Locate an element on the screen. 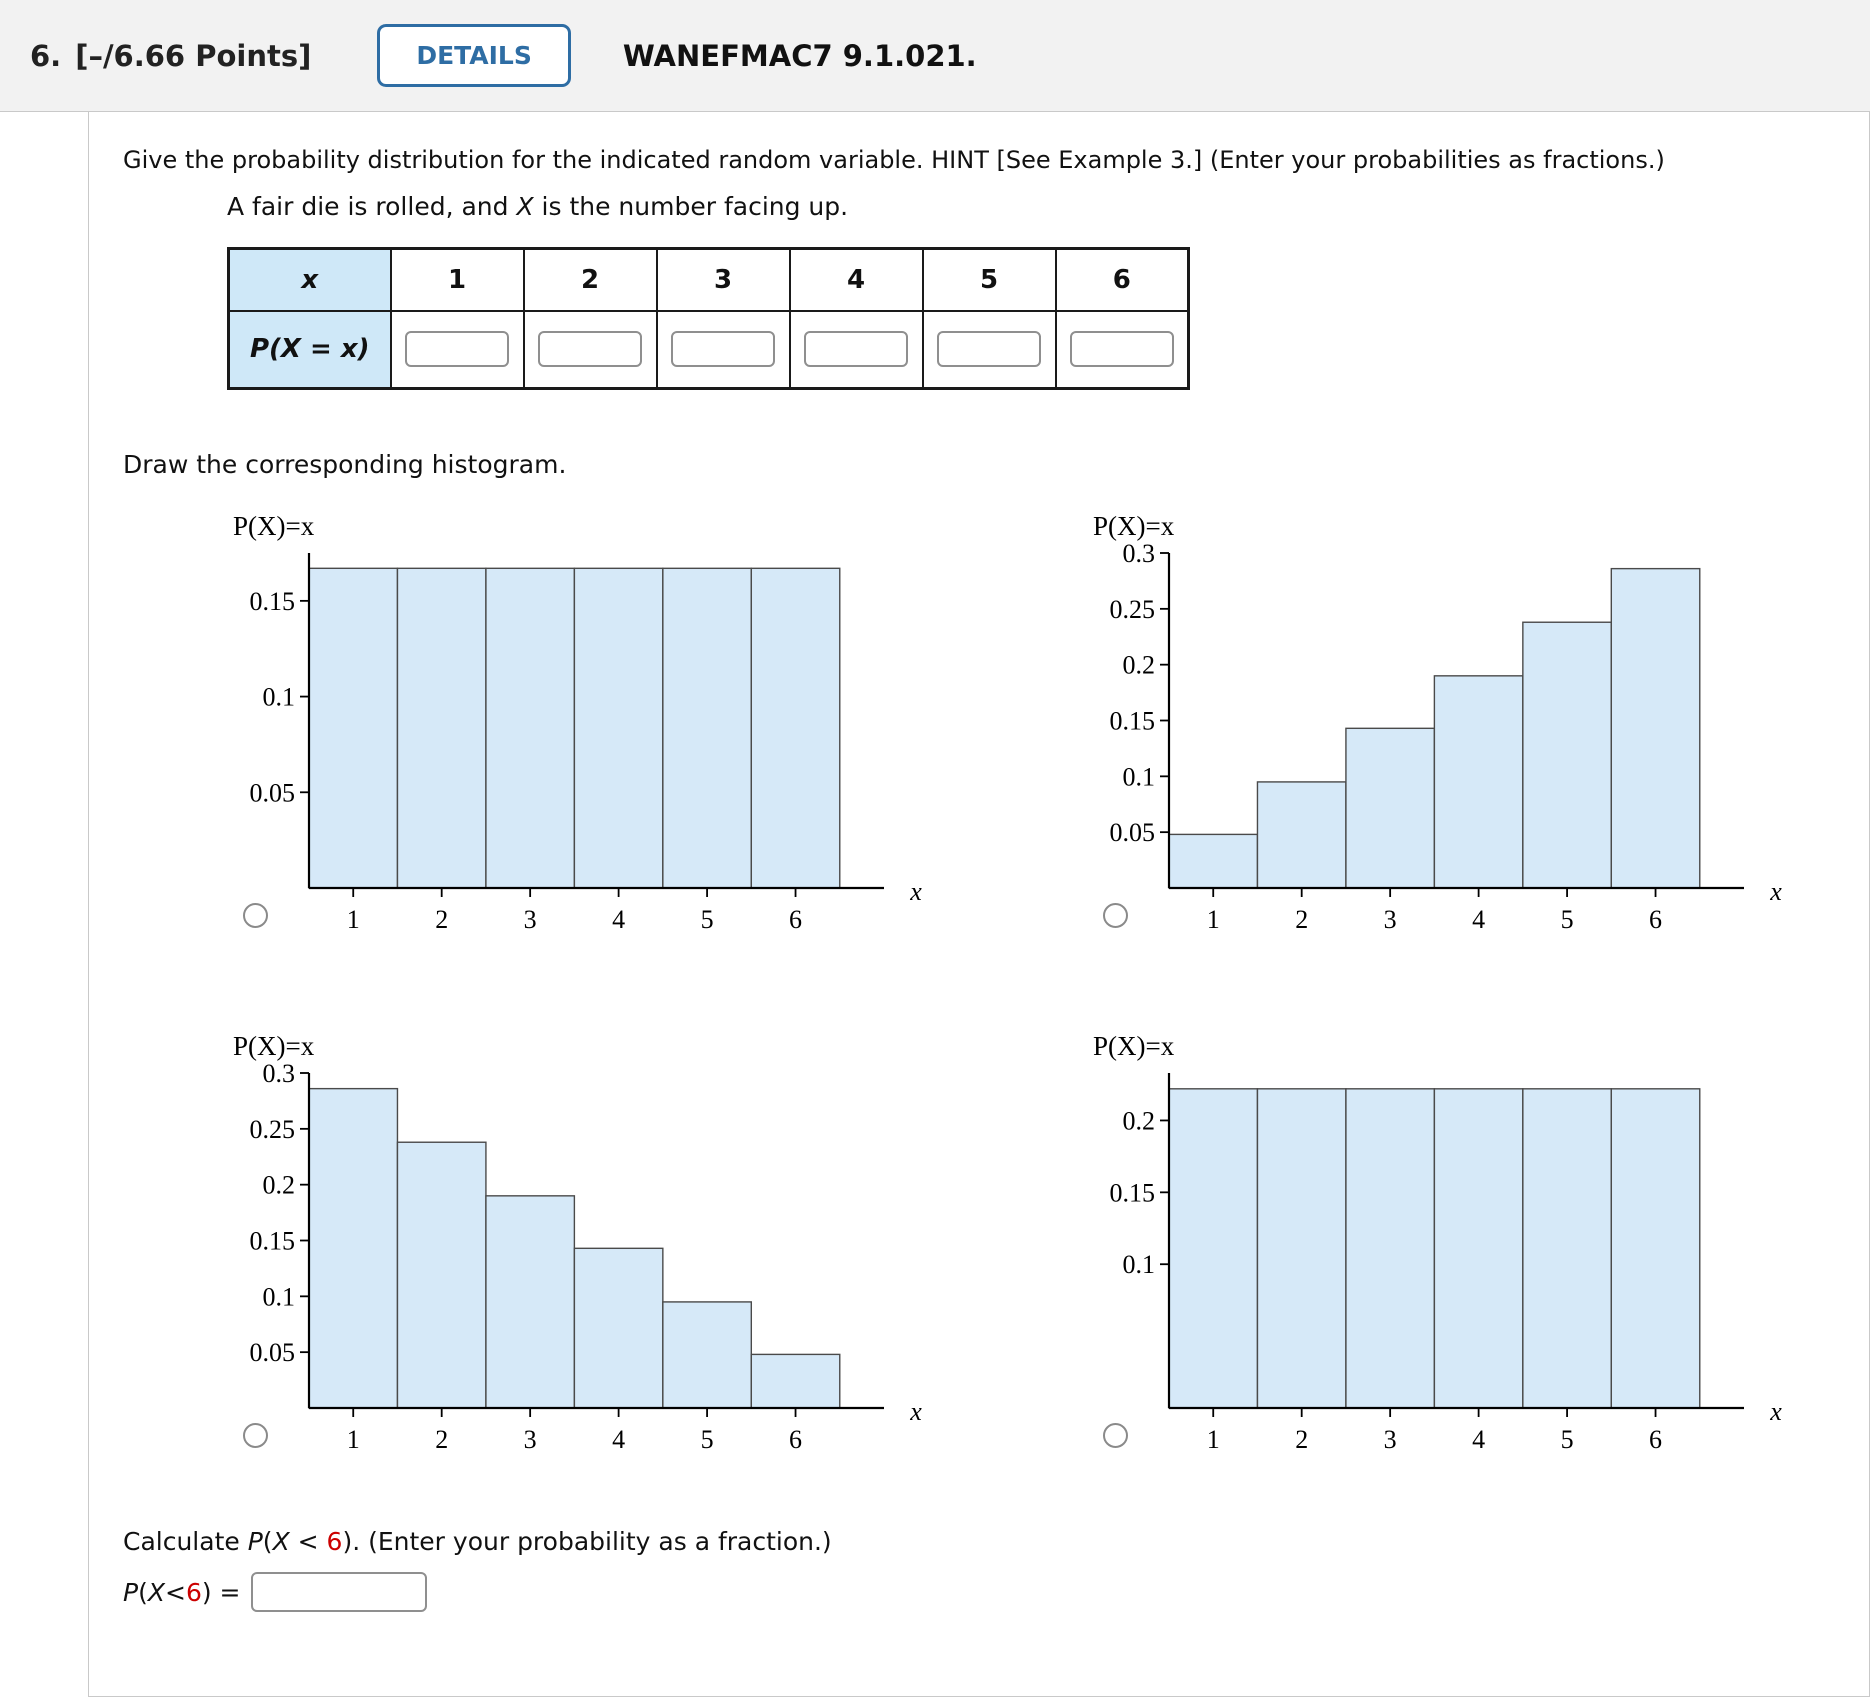  table-x-value-2: 2 is located at coordinates (590, 279).